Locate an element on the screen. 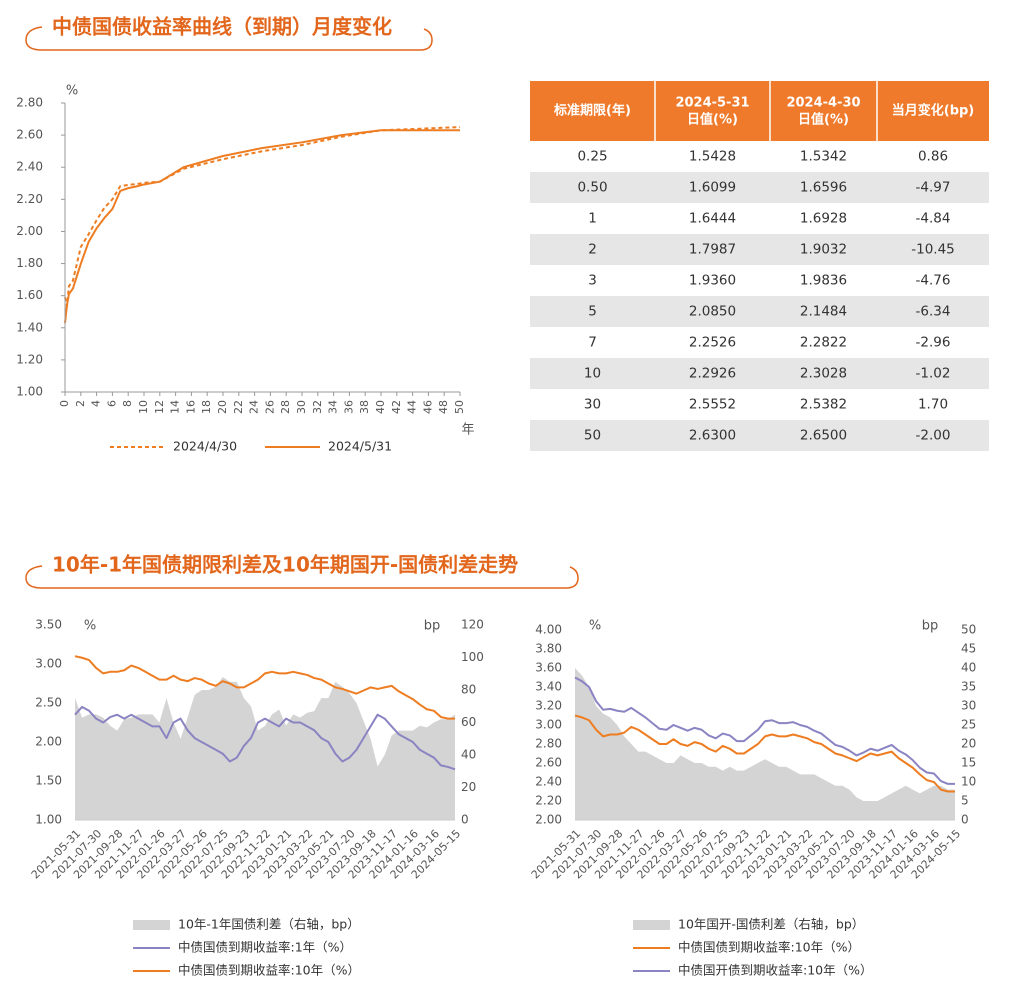 The width and height of the screenshot is (1011, 999). x-tick-label: 18 is located at coordinates (206, 407).